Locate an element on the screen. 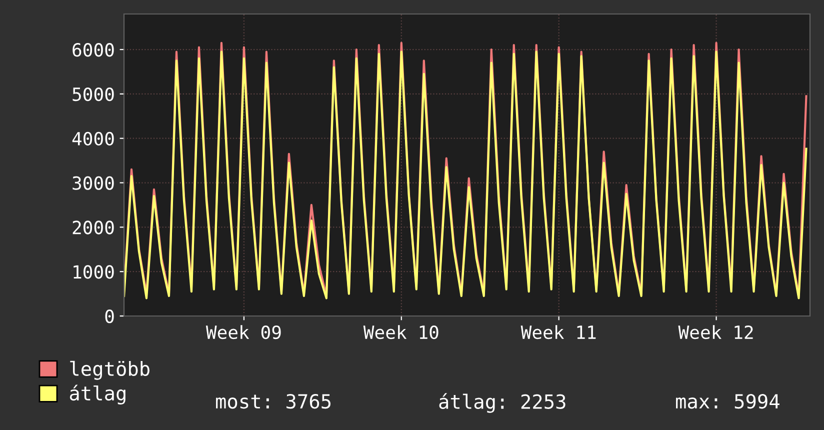 The image size is (824, 430). x-tick-label: Week 11 is located at coordinates (558, 332).